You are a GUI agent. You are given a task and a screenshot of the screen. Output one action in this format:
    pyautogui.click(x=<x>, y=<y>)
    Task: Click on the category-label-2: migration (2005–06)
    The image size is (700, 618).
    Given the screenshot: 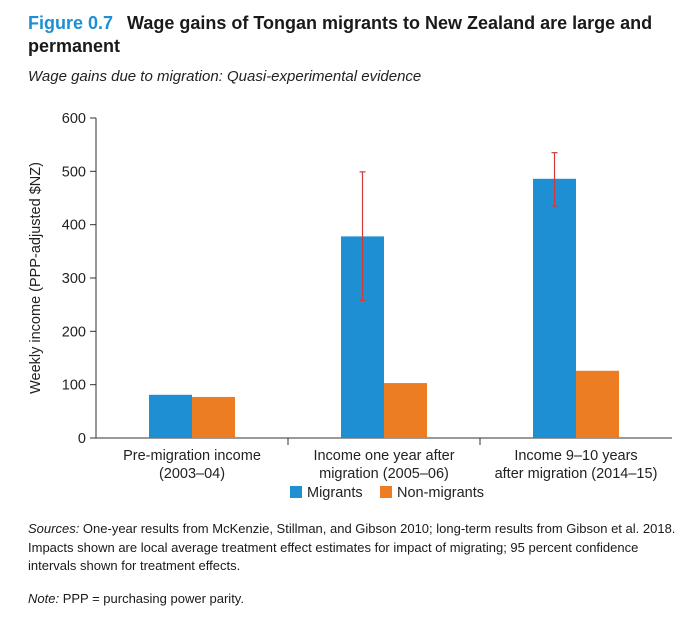 What is the action you would take?
    pyautogui.click(x=384, y=474)
    